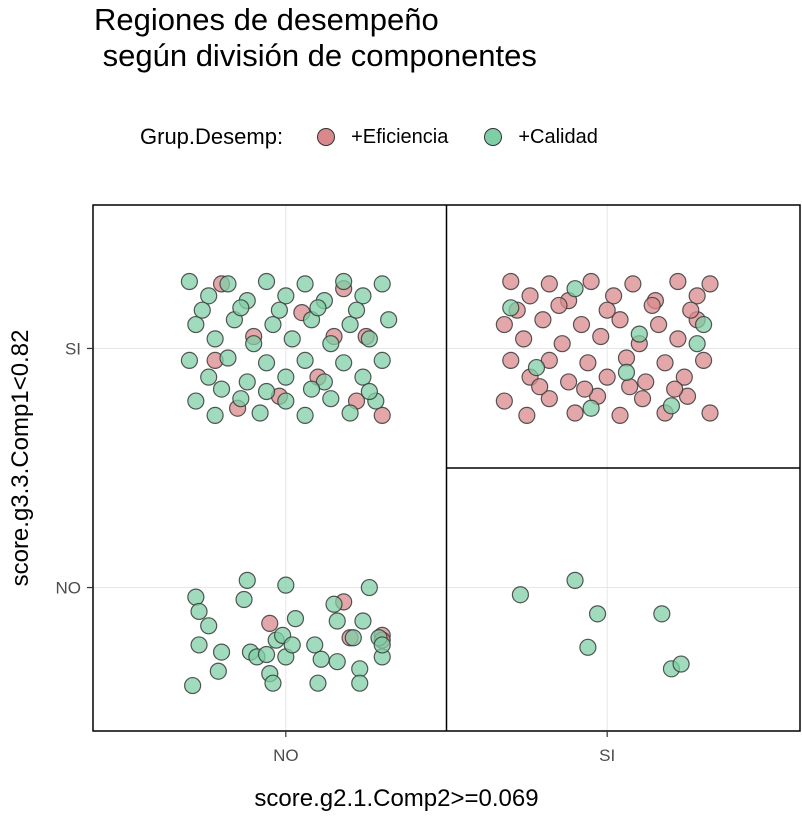 The image size is (802, 816). I want to click on y-tick-label-no: NO, so click(69, 588).